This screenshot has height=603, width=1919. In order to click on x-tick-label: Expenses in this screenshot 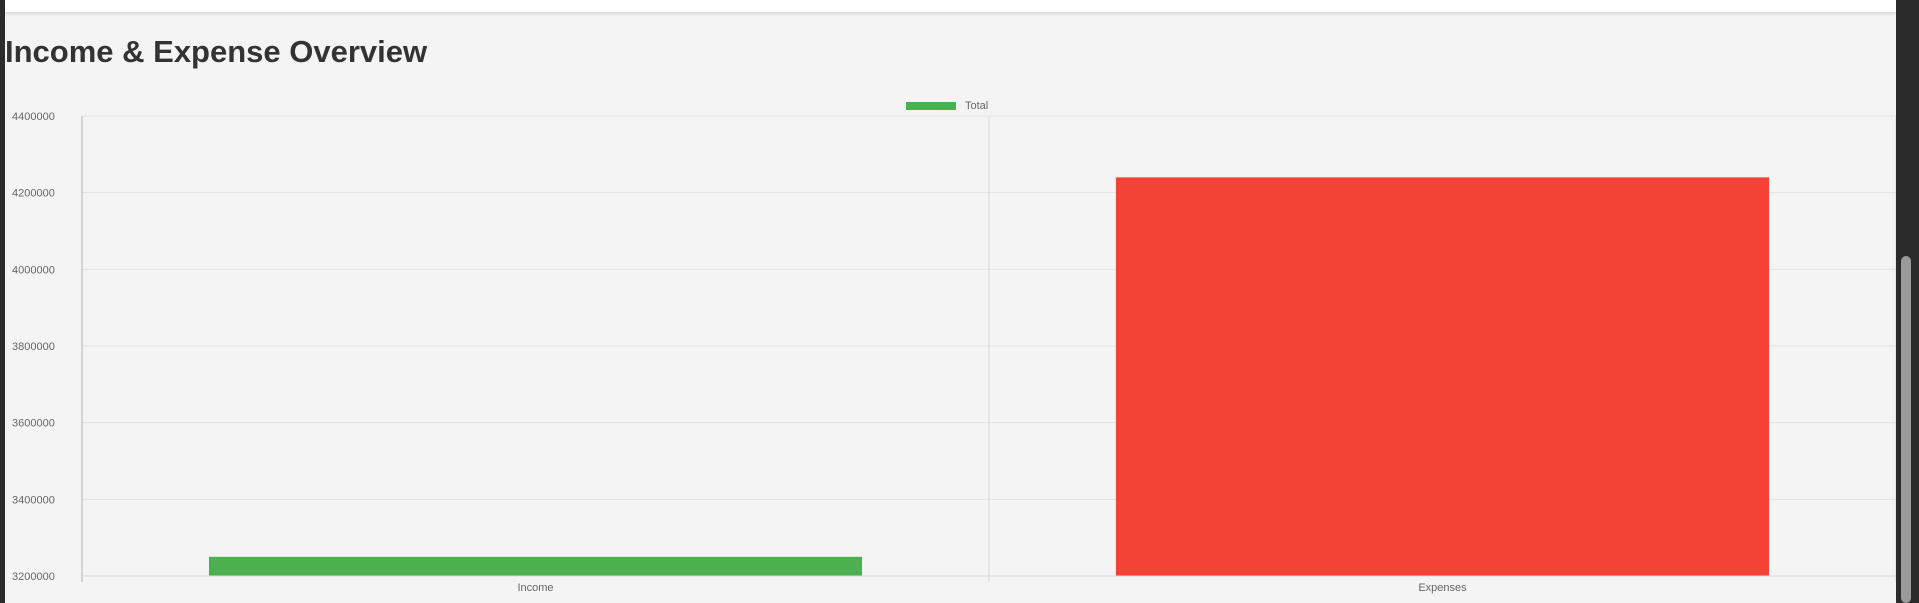, I will do `click(1442, 588)`.